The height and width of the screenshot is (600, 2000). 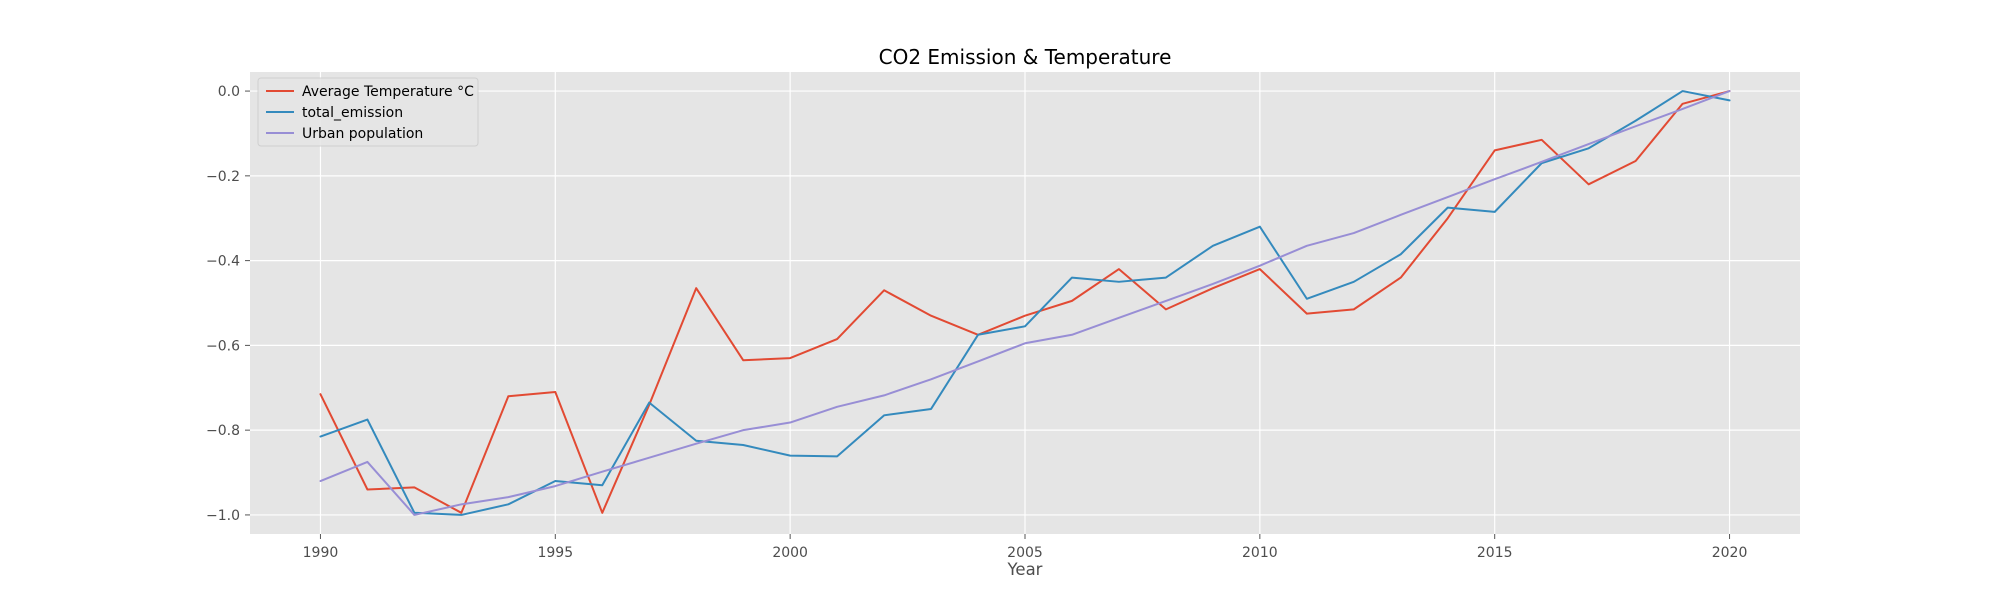 I want to click on y-tick-label: 0.0, so click(x=229, y=92).